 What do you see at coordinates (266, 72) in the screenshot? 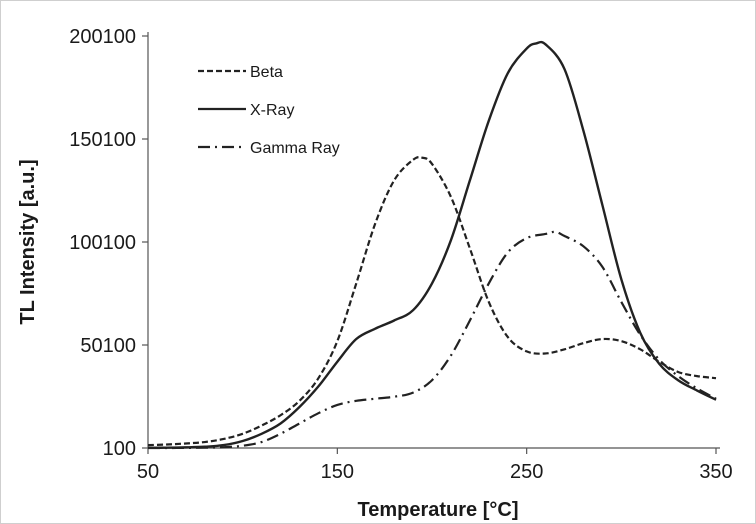
I see `legend-label: Beta` at bounding box center [266, 72].